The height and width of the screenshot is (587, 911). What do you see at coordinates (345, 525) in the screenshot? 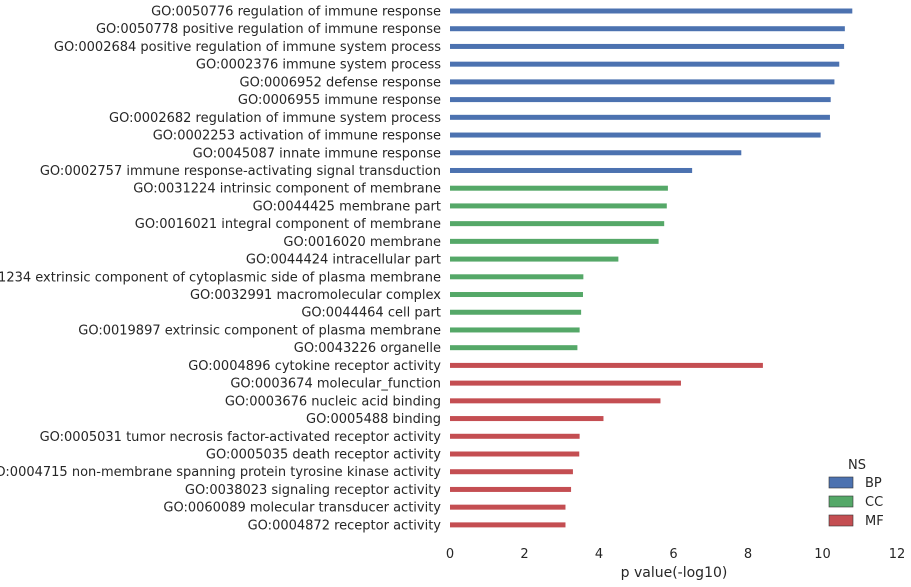
I see `category-label: GO:0004872 receptor activity` at bounding box center [345, 525].